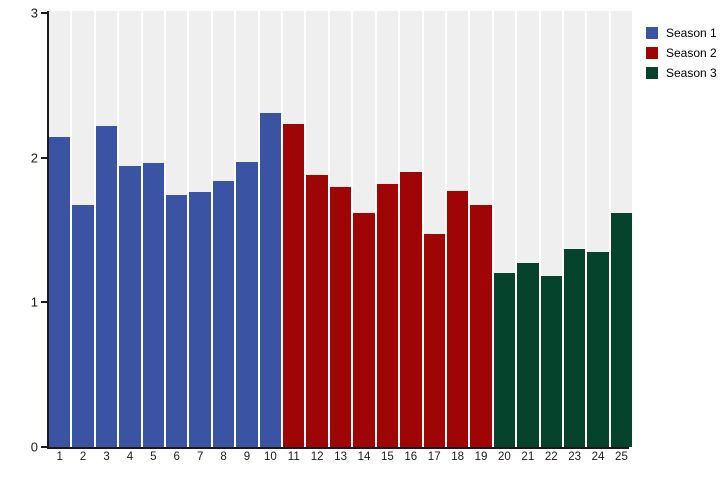 The height and width of the screenshot is (500, 726). Describe the element at coordinates (481, 457) in the screenshot. I see `x-tick-label-19: 19` at that location.